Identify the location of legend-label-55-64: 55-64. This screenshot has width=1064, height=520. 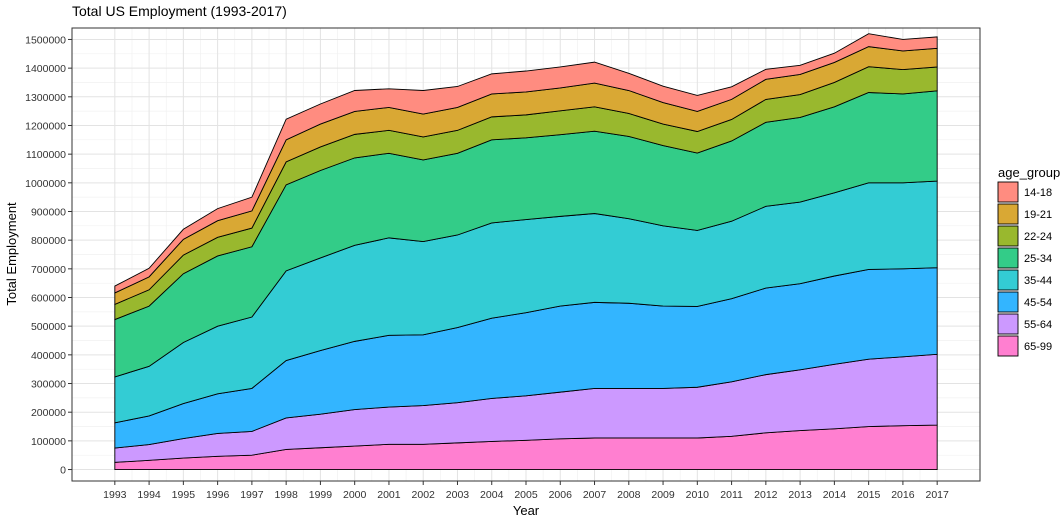
(1038, 325).